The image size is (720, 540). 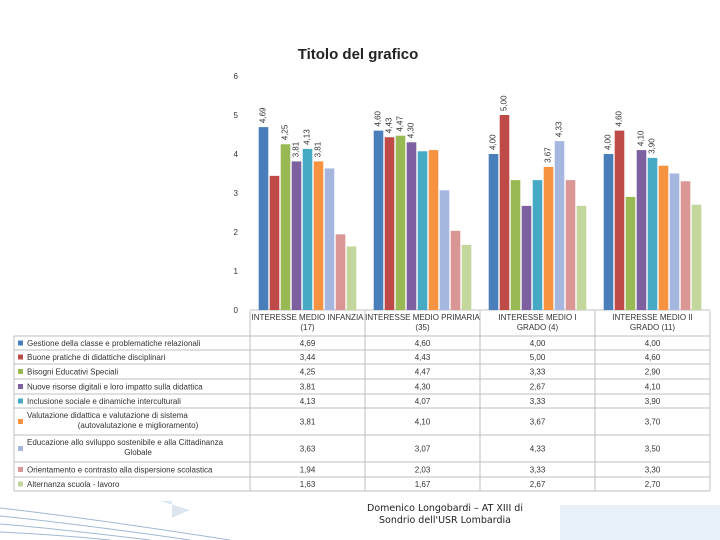 I want to click on table-cell-value: 4,13, so click(x=308, y=401).